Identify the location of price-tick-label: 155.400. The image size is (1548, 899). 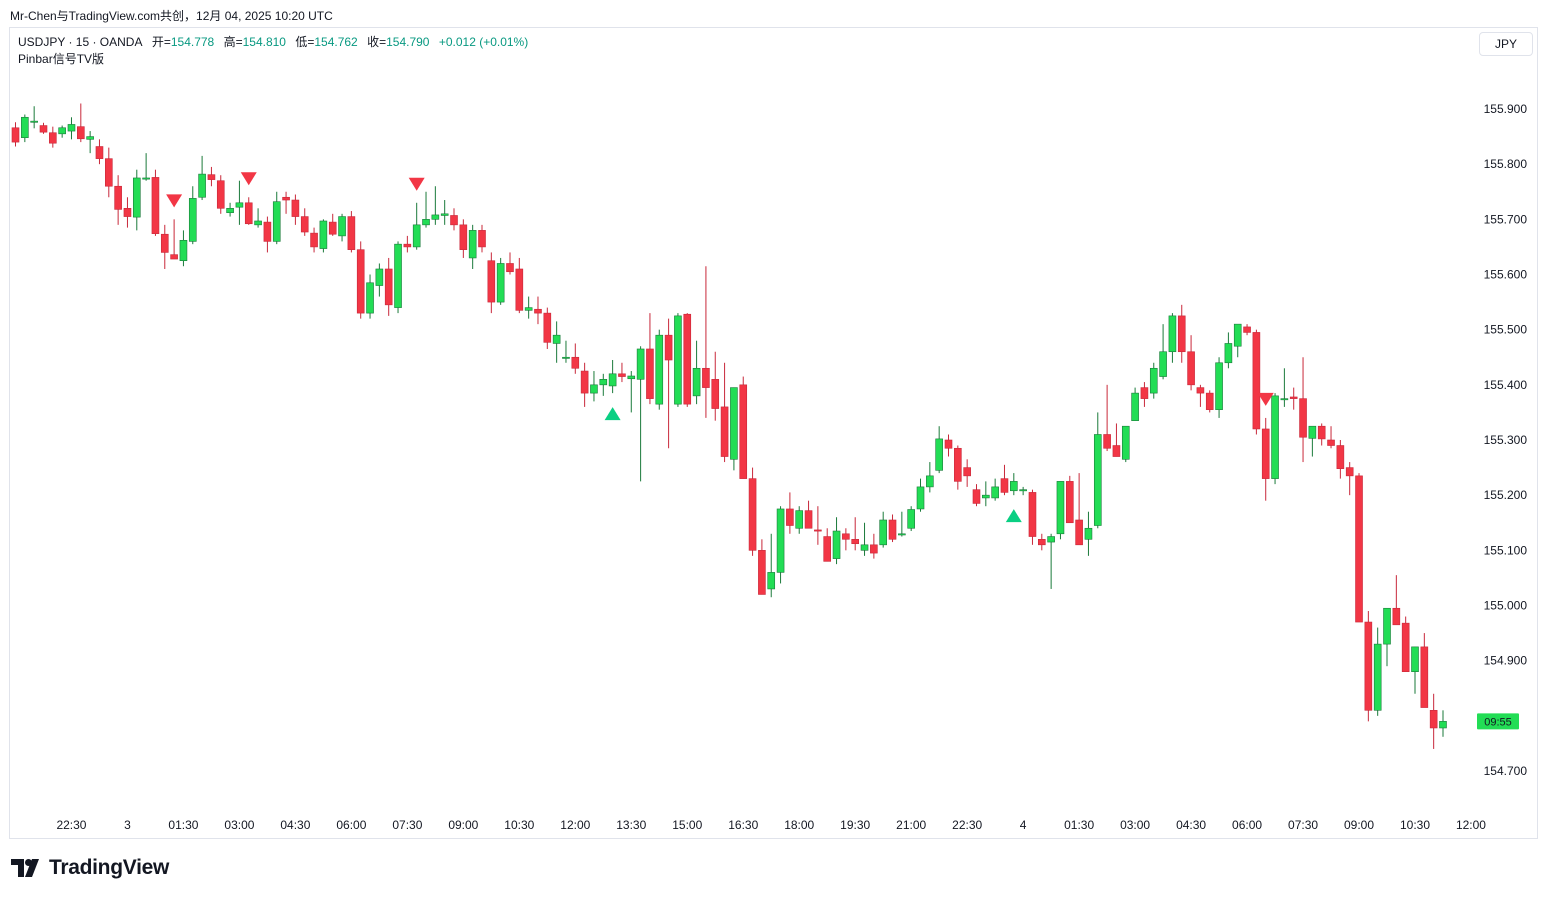
(1506, 385).